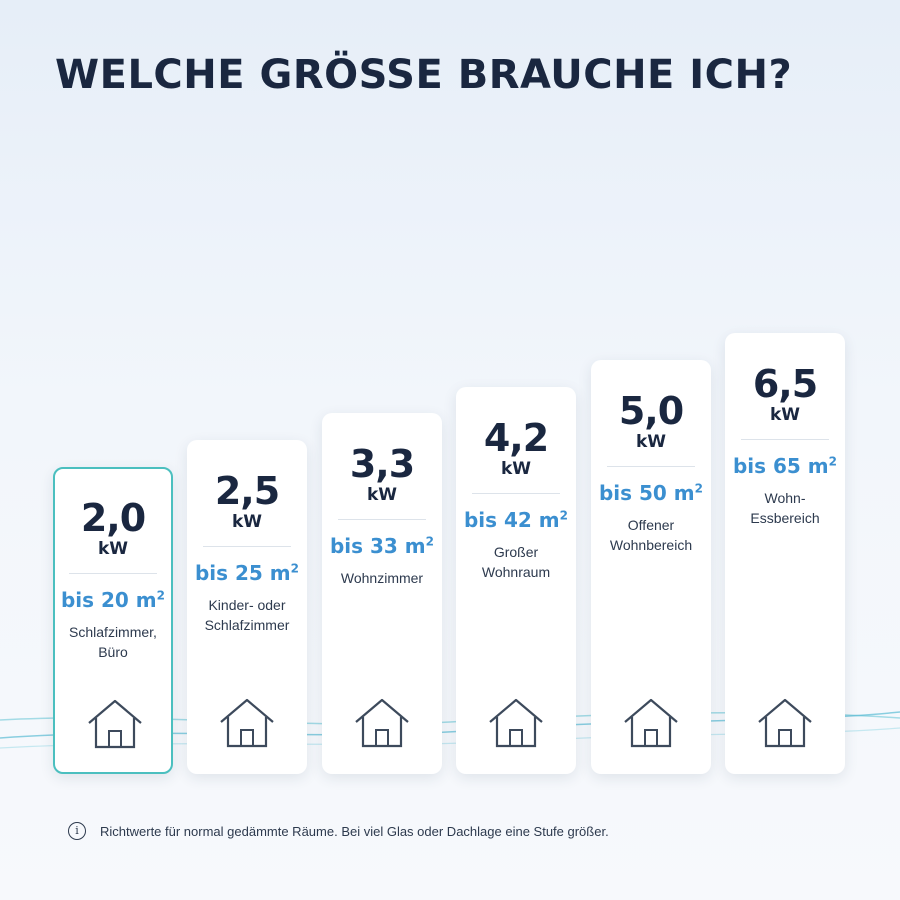 Image resolution: width=900 pixels, height=900 pixels. I want to click on area-label: bis 20 m2, so click(113, 600).